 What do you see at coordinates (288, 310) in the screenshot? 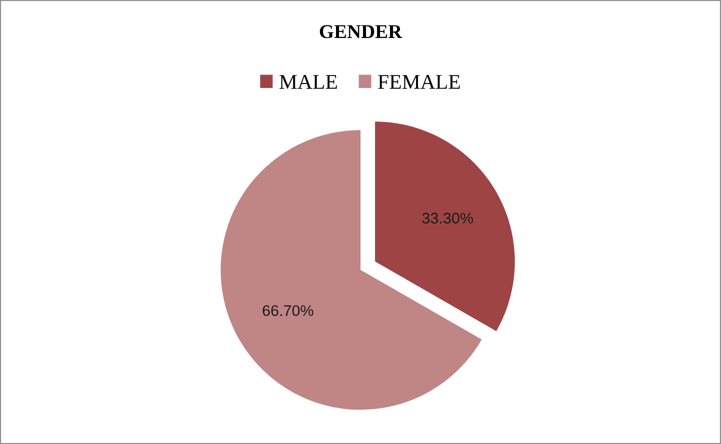
I see `data-label: 66.70%` at bounding box center [288, 310].